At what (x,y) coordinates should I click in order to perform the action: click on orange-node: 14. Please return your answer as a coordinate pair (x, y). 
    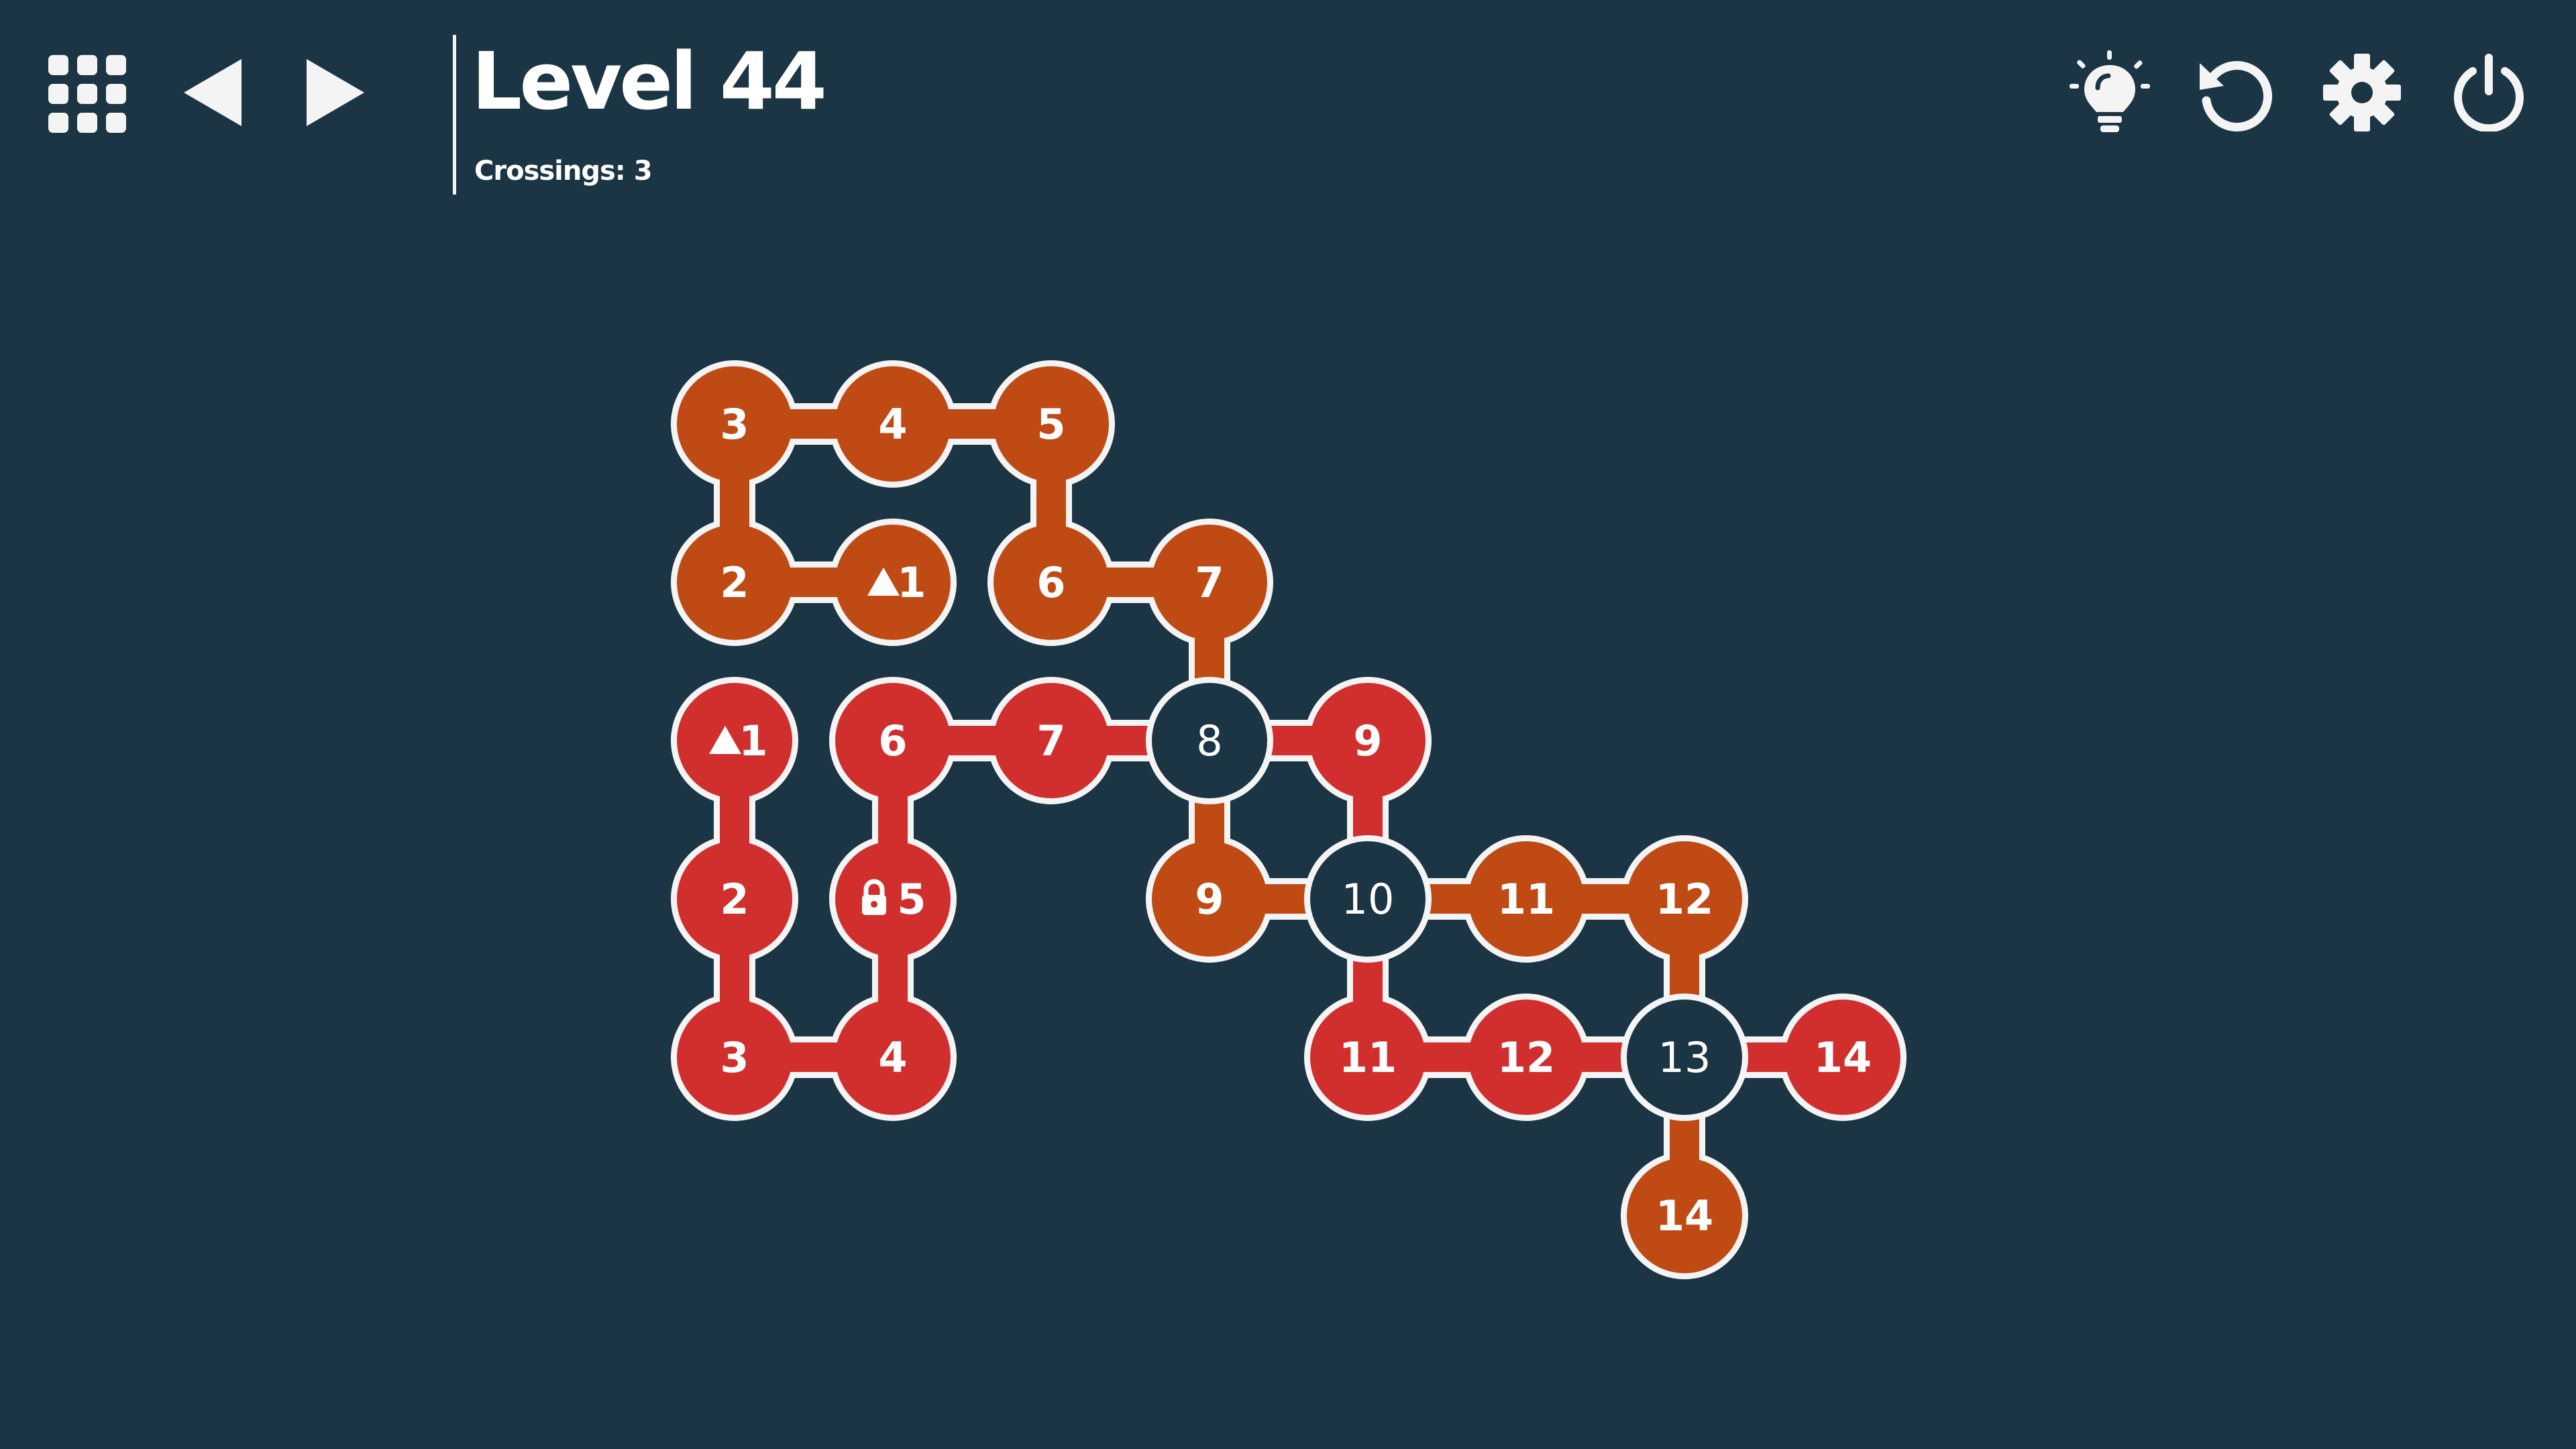
    Looking at the image, I should click on (1684, 1215).